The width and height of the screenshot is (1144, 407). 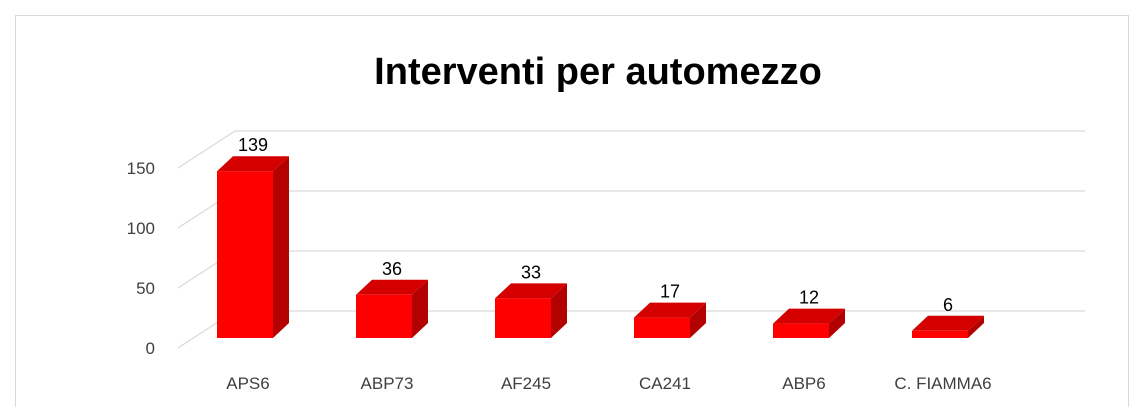 What do you see at coordinates (531, 272) in the screenshot?
I see `value-label: 33` at bounding box center [531, 272].